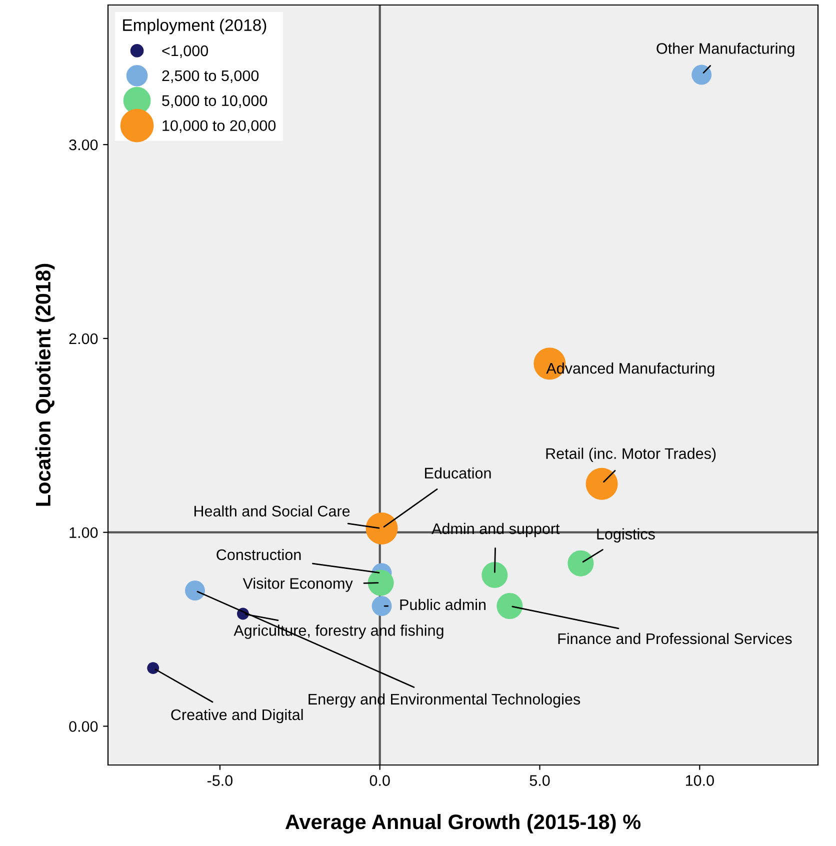  Describe the element at coordinates (443, 604) in the screenshot. I see `annotation: Public admin` at that location.